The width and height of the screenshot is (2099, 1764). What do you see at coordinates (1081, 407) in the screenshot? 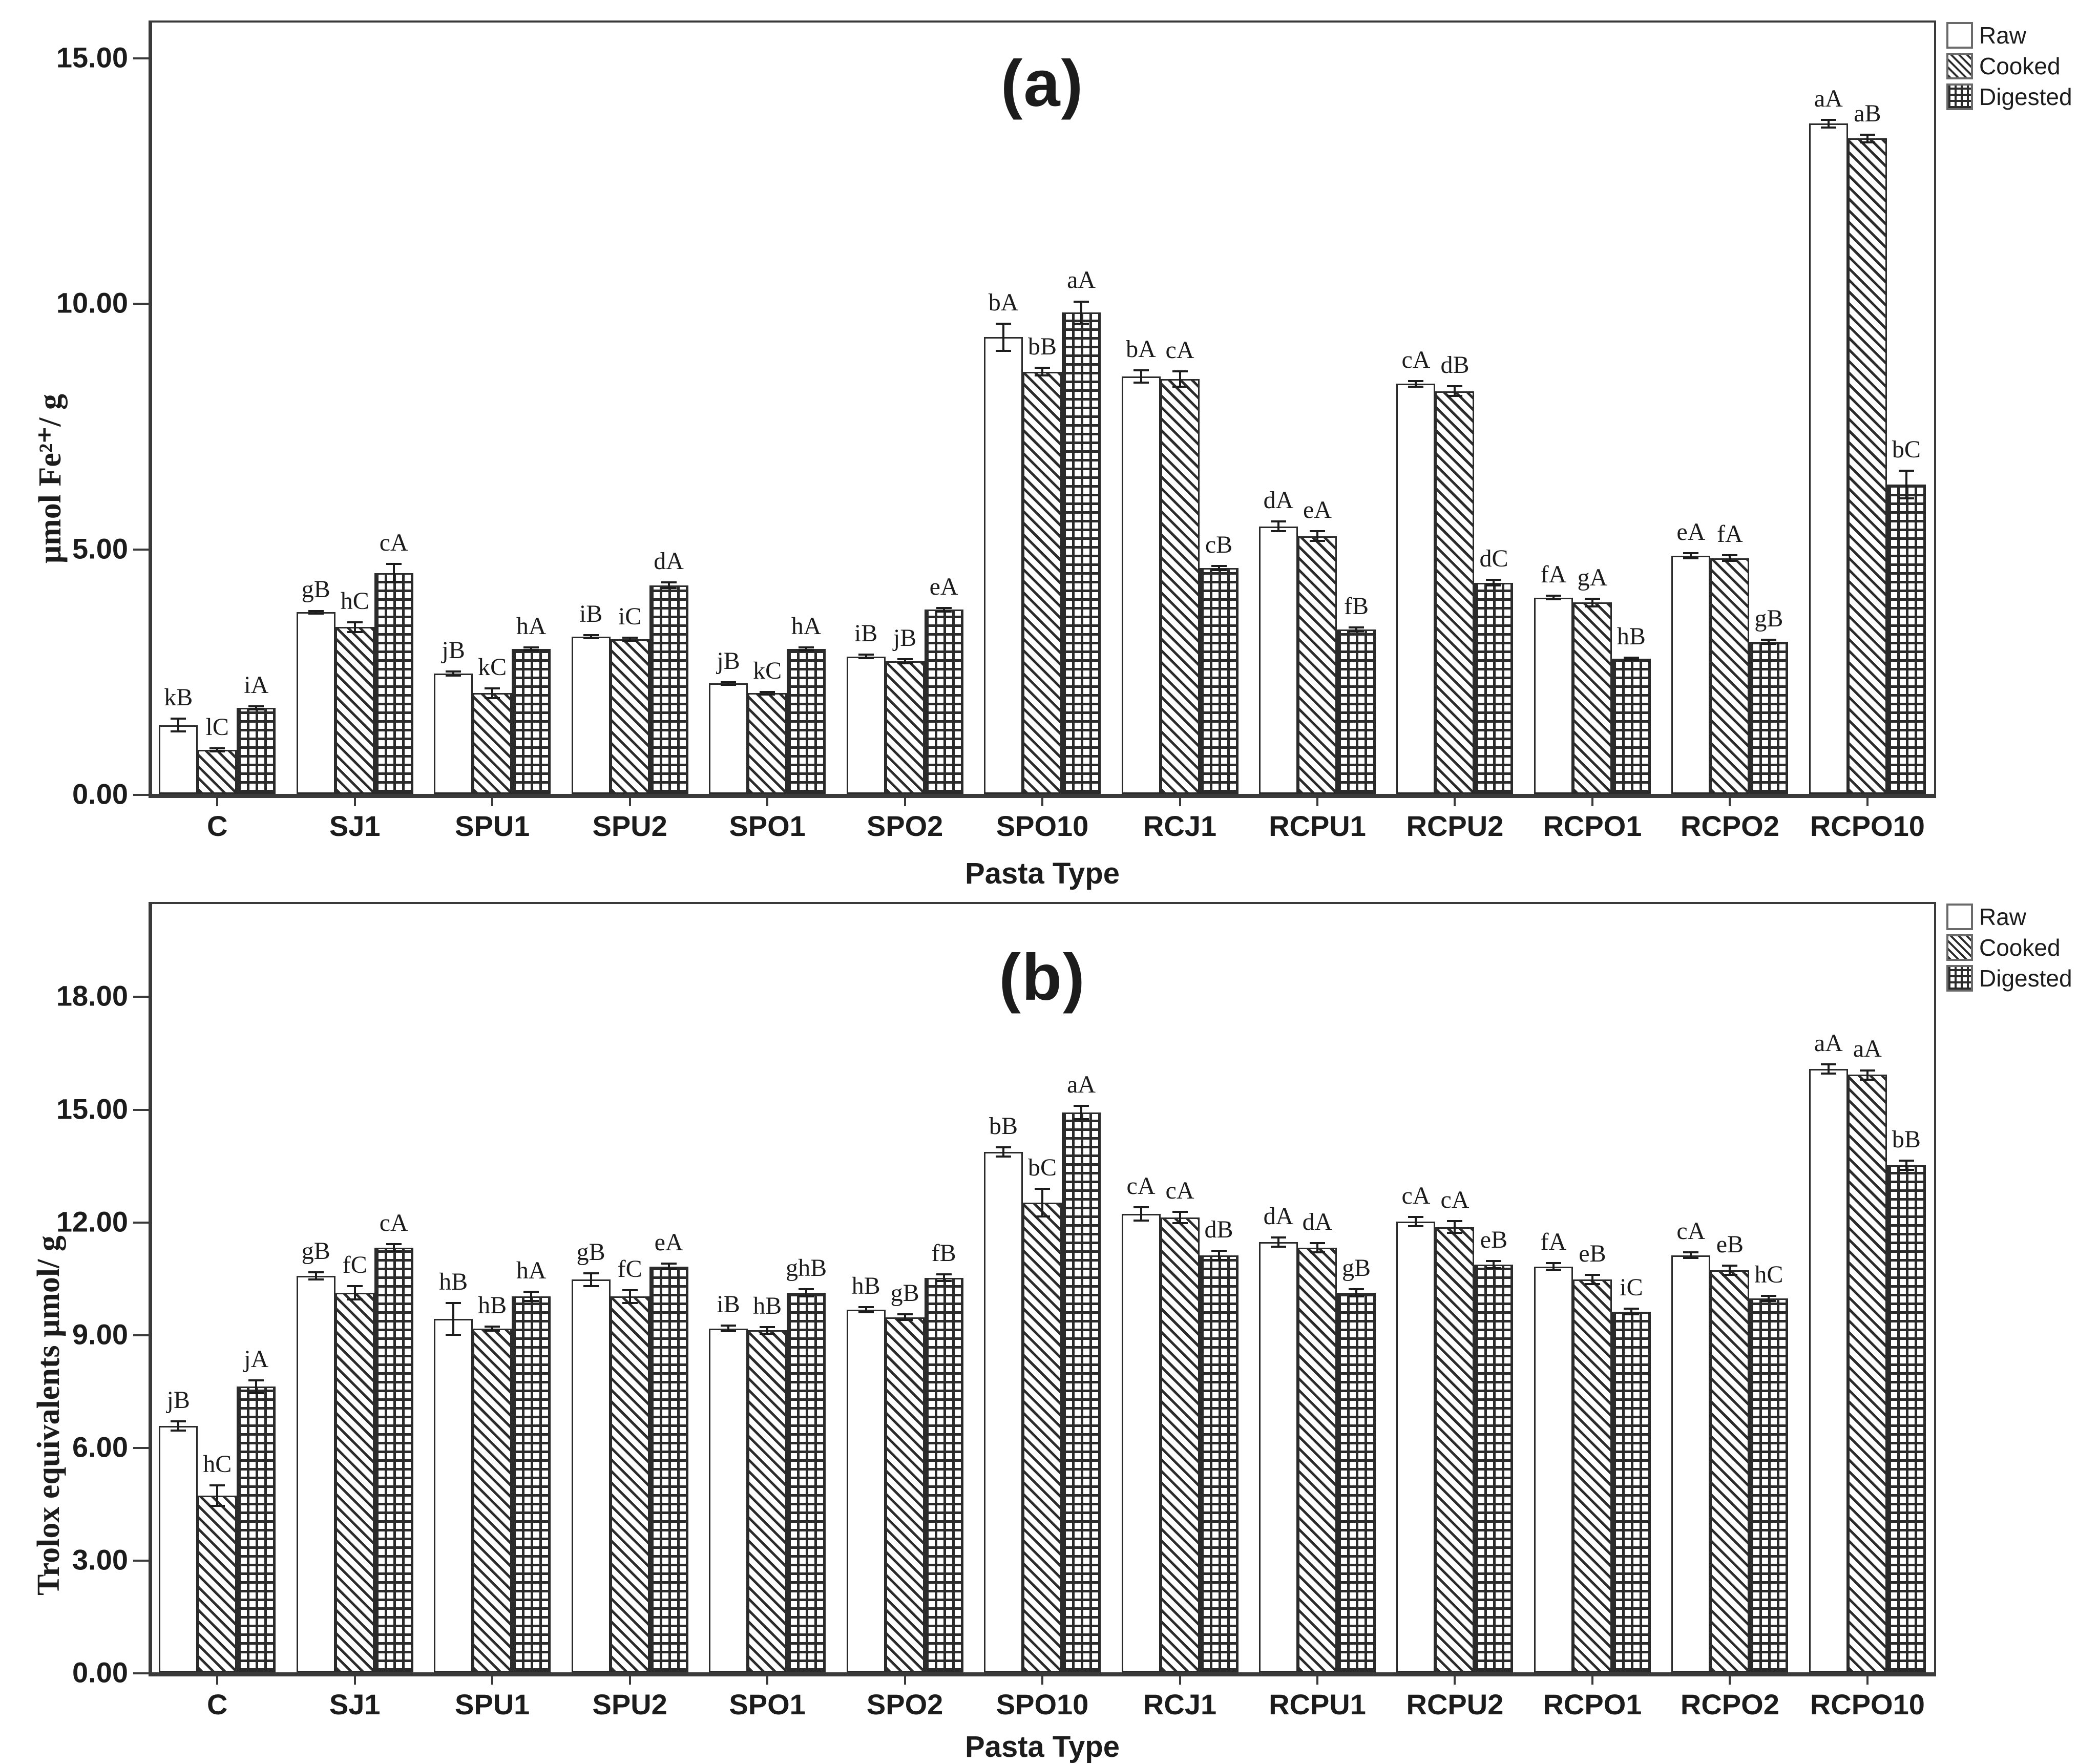
I see `bar-slot: aA` at bounding box center [1081, 407].